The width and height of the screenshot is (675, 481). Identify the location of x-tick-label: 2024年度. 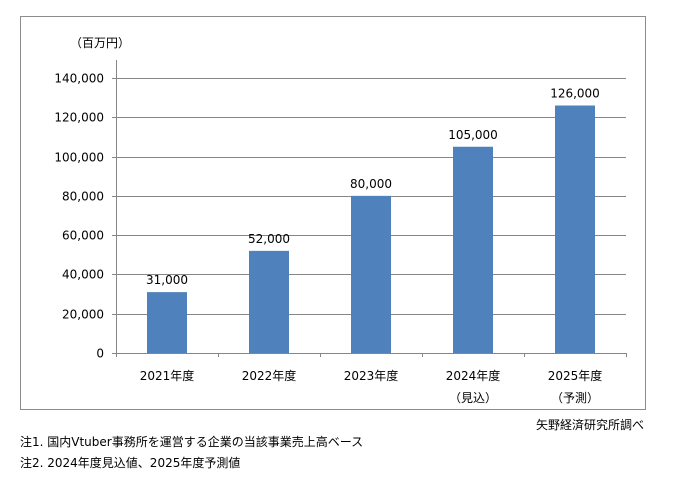
(473, 375).